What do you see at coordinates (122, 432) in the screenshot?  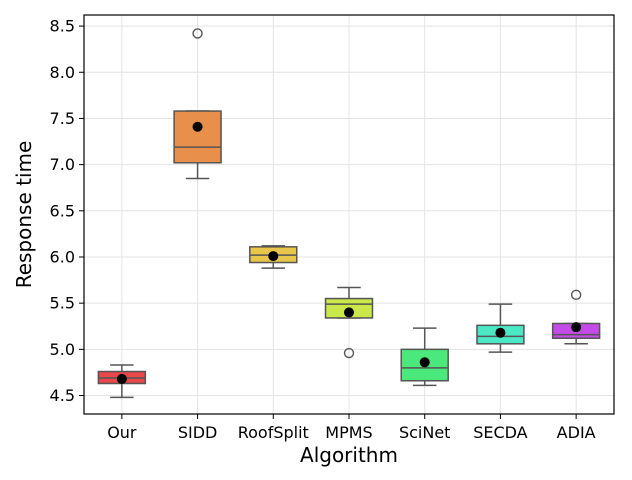 I see `x-tick-label: Our` at bounding box center [122, 432].